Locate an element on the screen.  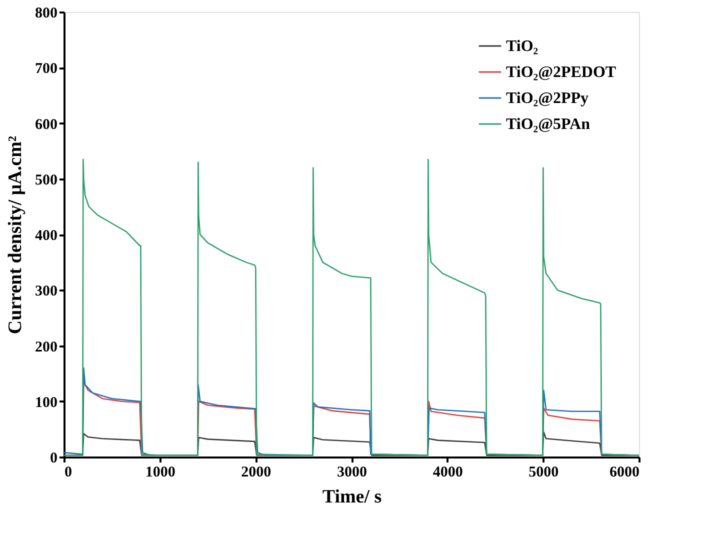
x-tick-label: 6000 is located at coordinates (625, 472).